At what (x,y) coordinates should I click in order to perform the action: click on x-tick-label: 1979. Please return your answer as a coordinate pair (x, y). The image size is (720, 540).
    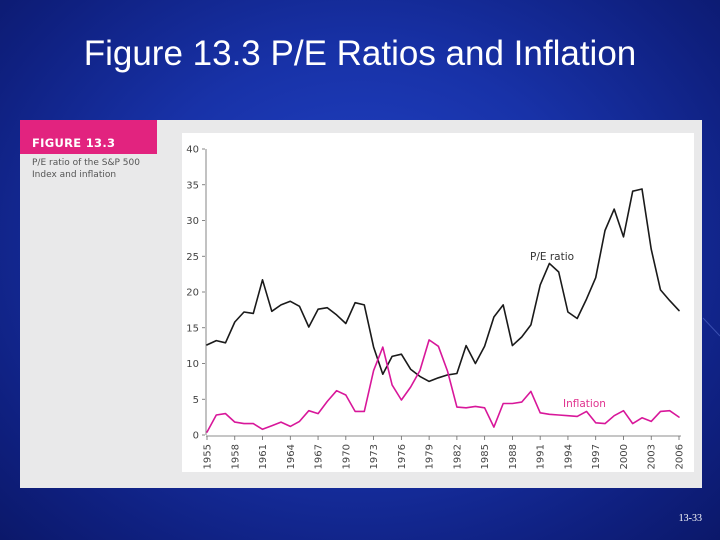
    Looking at the image, I should click on (430, 456).